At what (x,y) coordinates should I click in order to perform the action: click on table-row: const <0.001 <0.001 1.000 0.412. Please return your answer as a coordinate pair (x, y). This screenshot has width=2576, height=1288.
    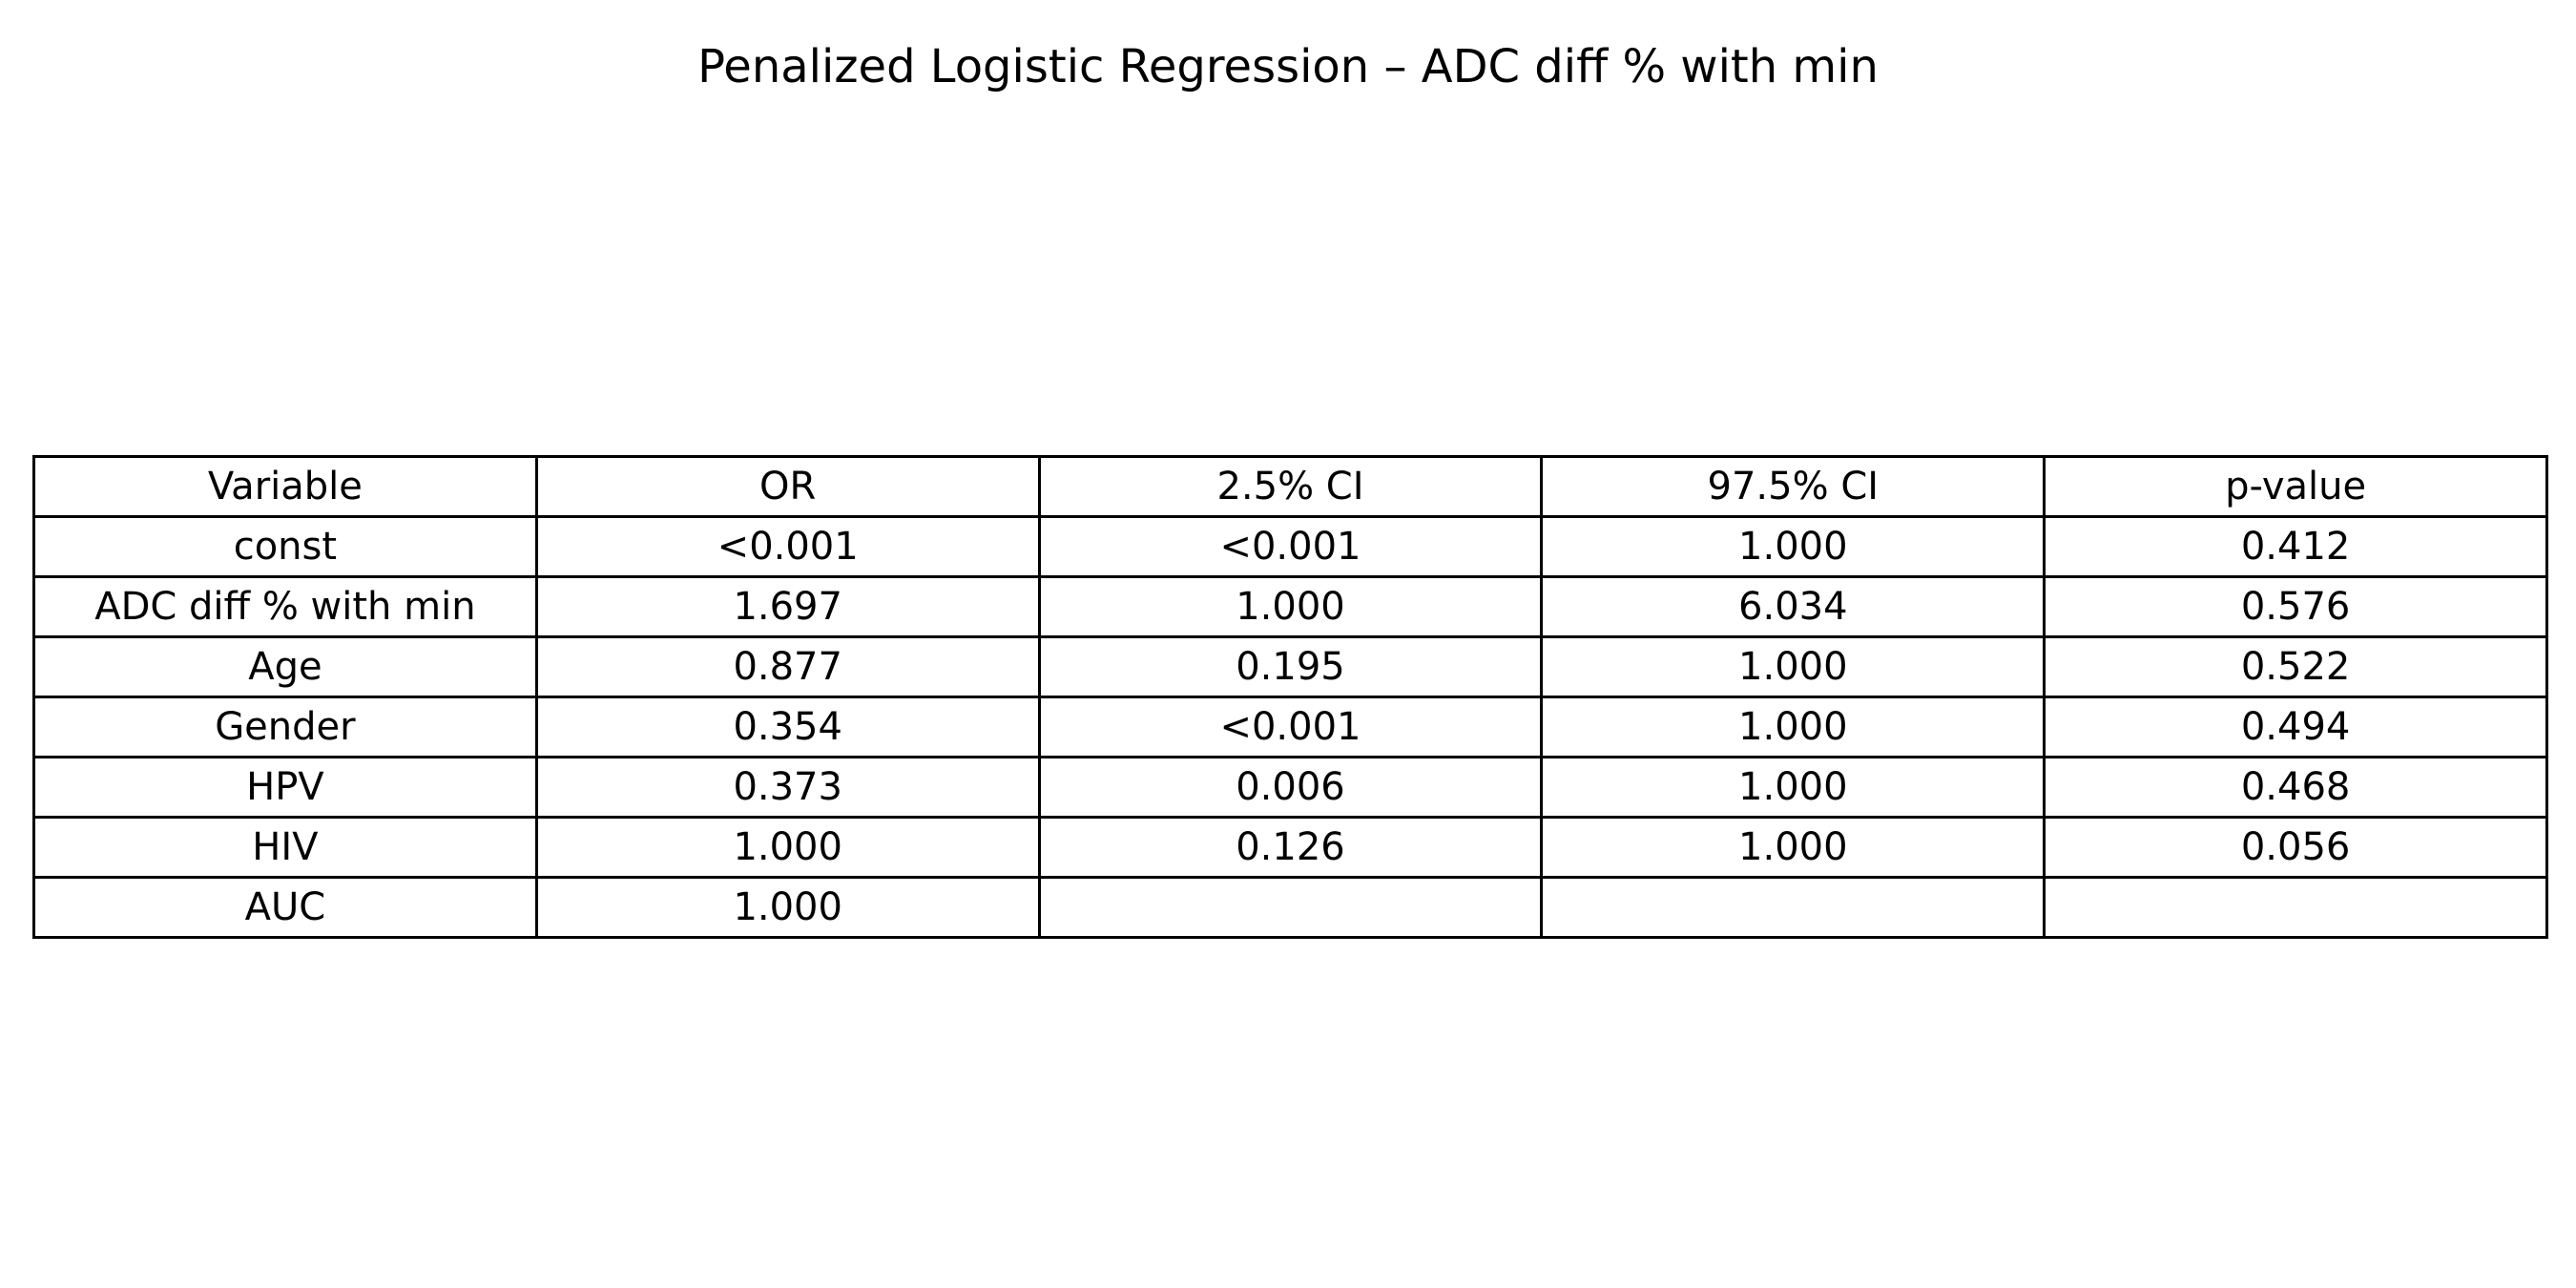
    Looking at the image, I should click on (1290, 546).